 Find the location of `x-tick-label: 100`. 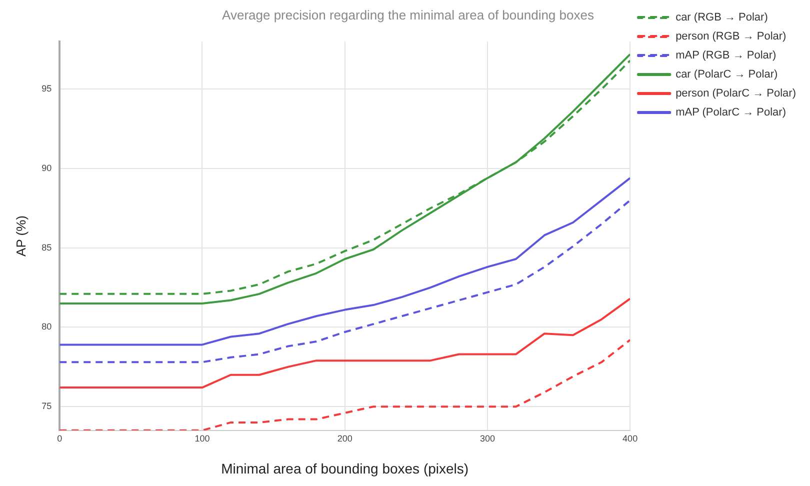

x-tick-label: 100 is located at coordinates (202, 438).